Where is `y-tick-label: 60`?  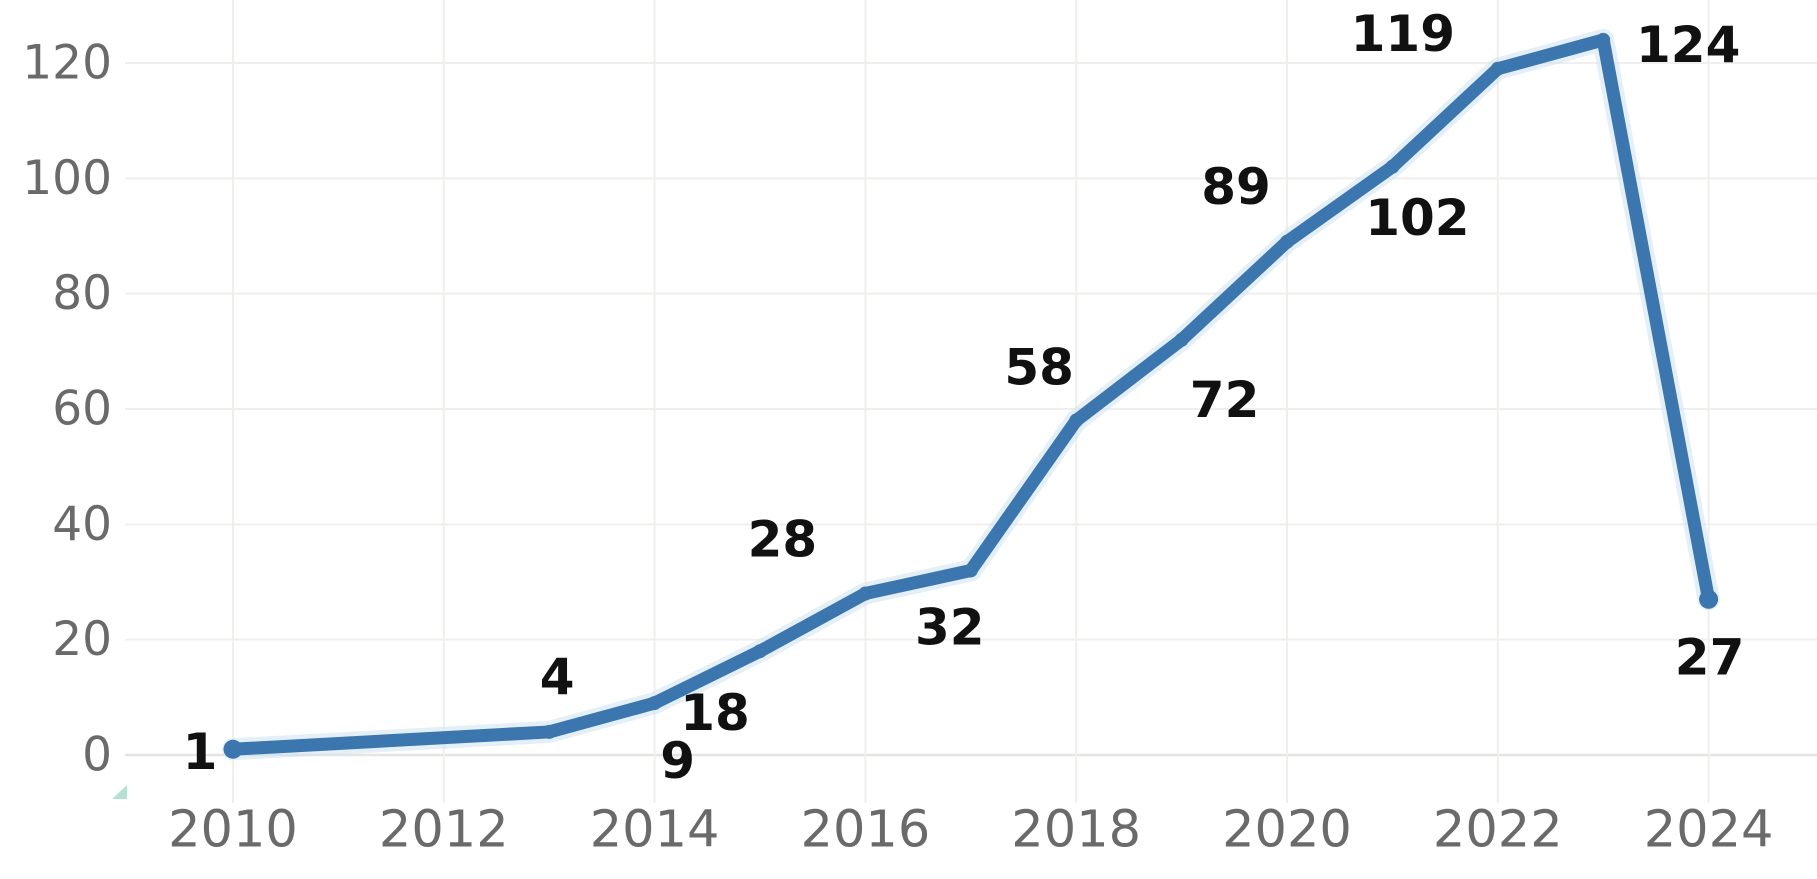 y-tick-label: 60 is located at coordinates (82, 409).